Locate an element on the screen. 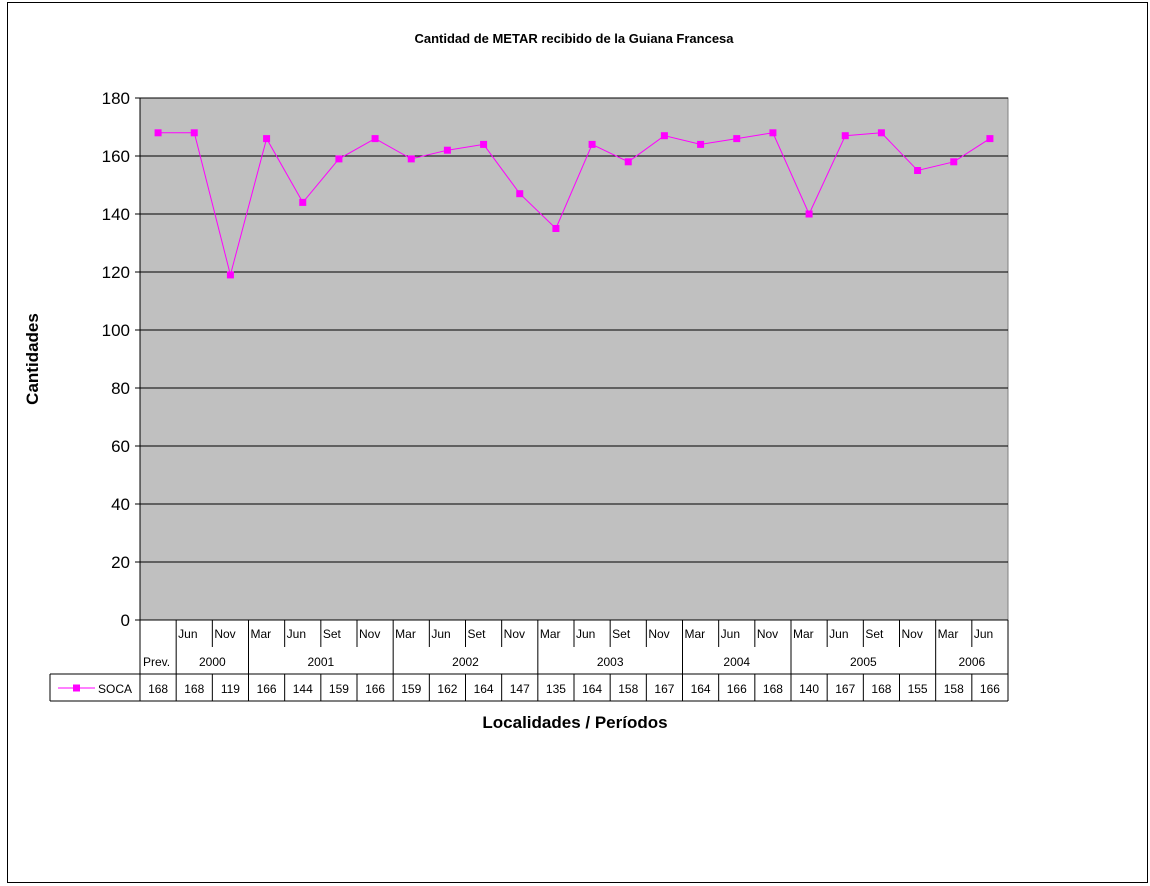 This screenshot has width=1150, height=886. y-tick-label: 60 is located at coordinates (120, 446).